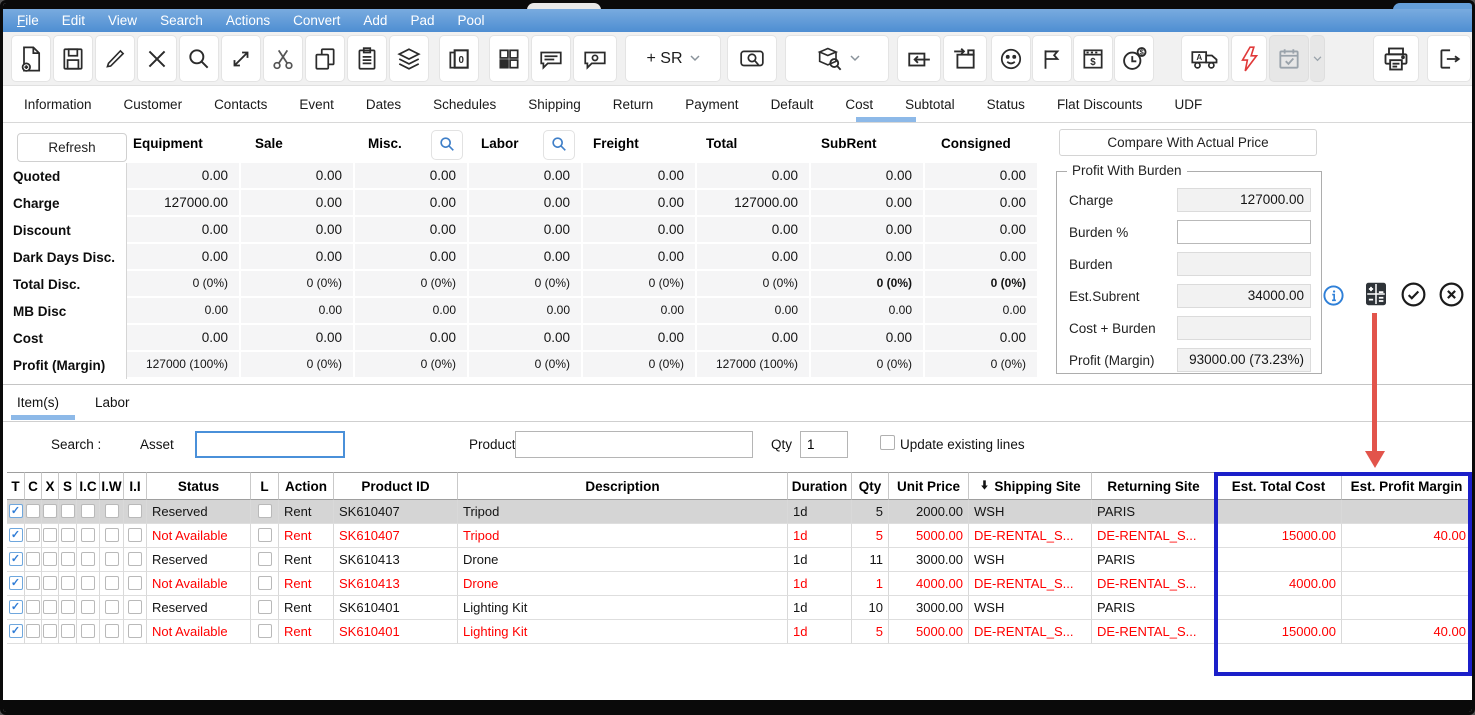 Image resolution: width=1475 pixels, height=715 pixels. Describe the element at coordinates (1134, 58) in the screenshot. I see `billing-time-button: $` at that location.